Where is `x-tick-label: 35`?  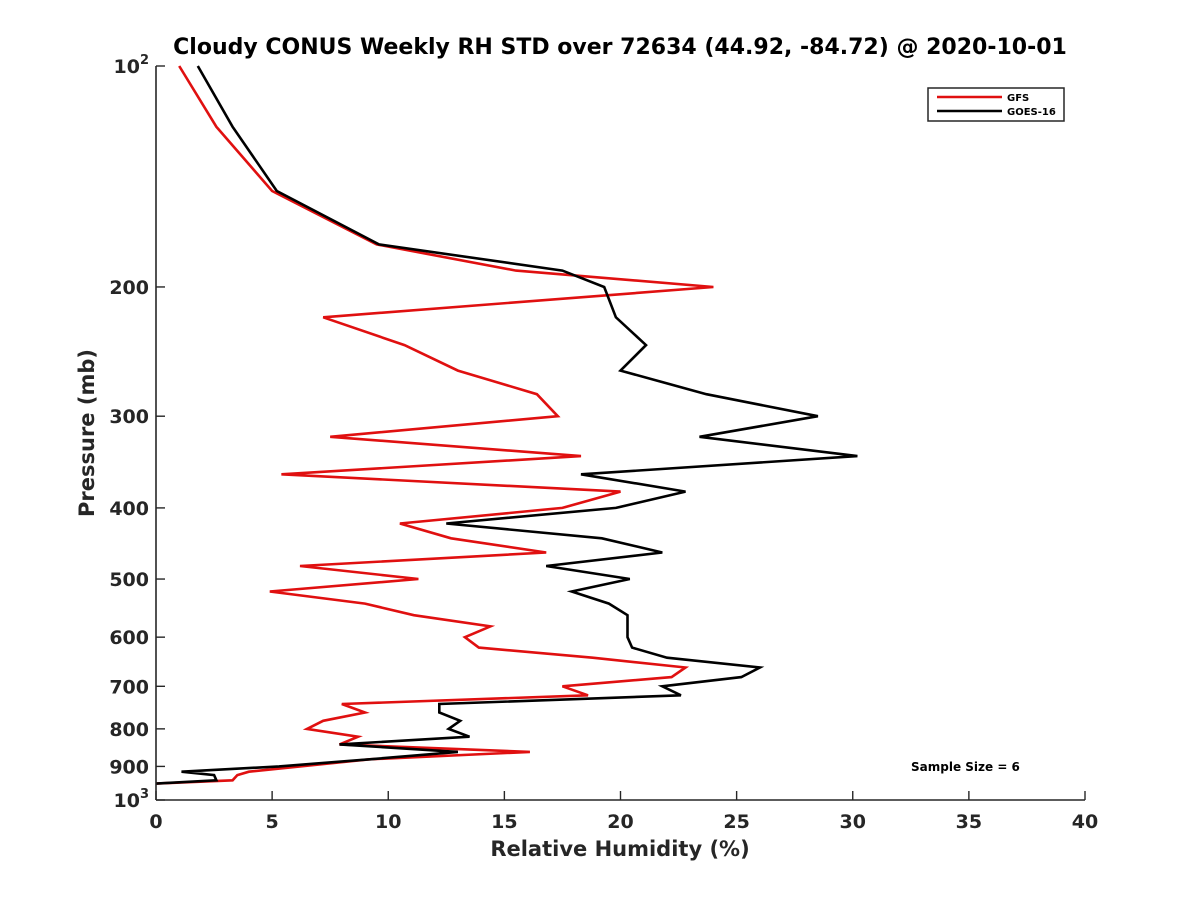 x-tick-label: 35 is located at coordinates (969, 822).